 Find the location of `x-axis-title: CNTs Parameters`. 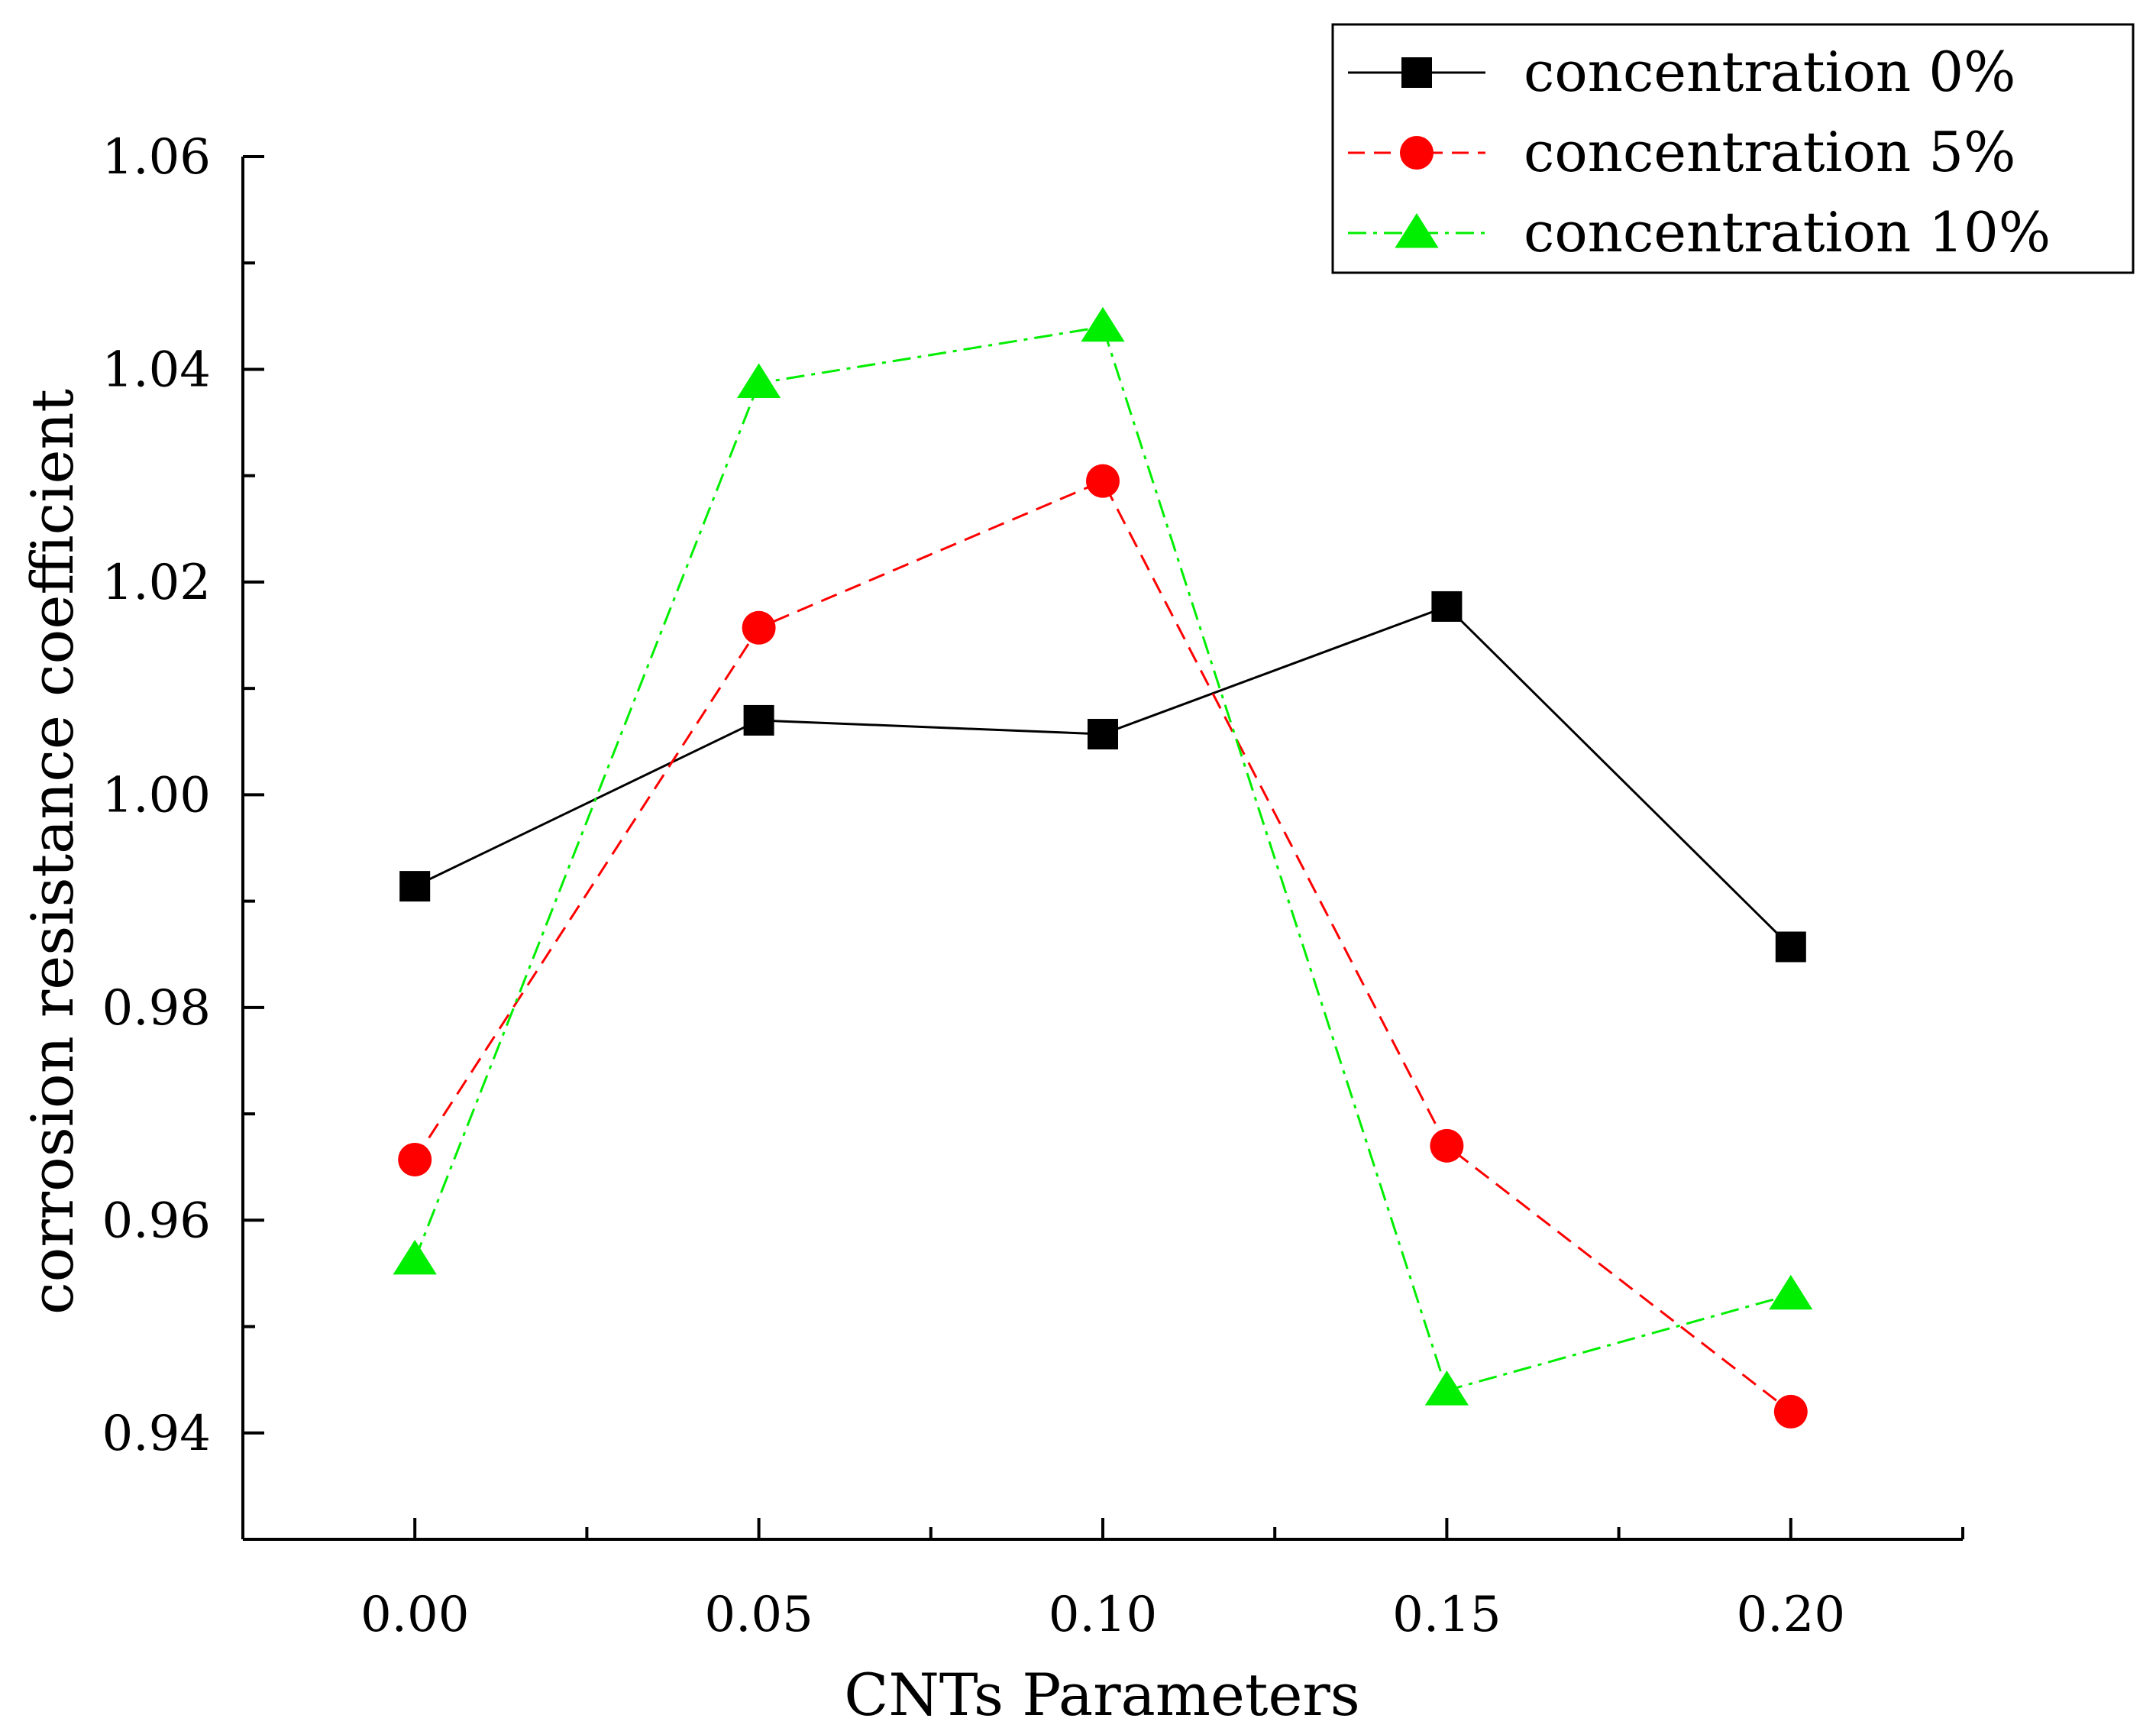

x-axis-title: CNTs Parameters is located at coordinates (1102, 1694).